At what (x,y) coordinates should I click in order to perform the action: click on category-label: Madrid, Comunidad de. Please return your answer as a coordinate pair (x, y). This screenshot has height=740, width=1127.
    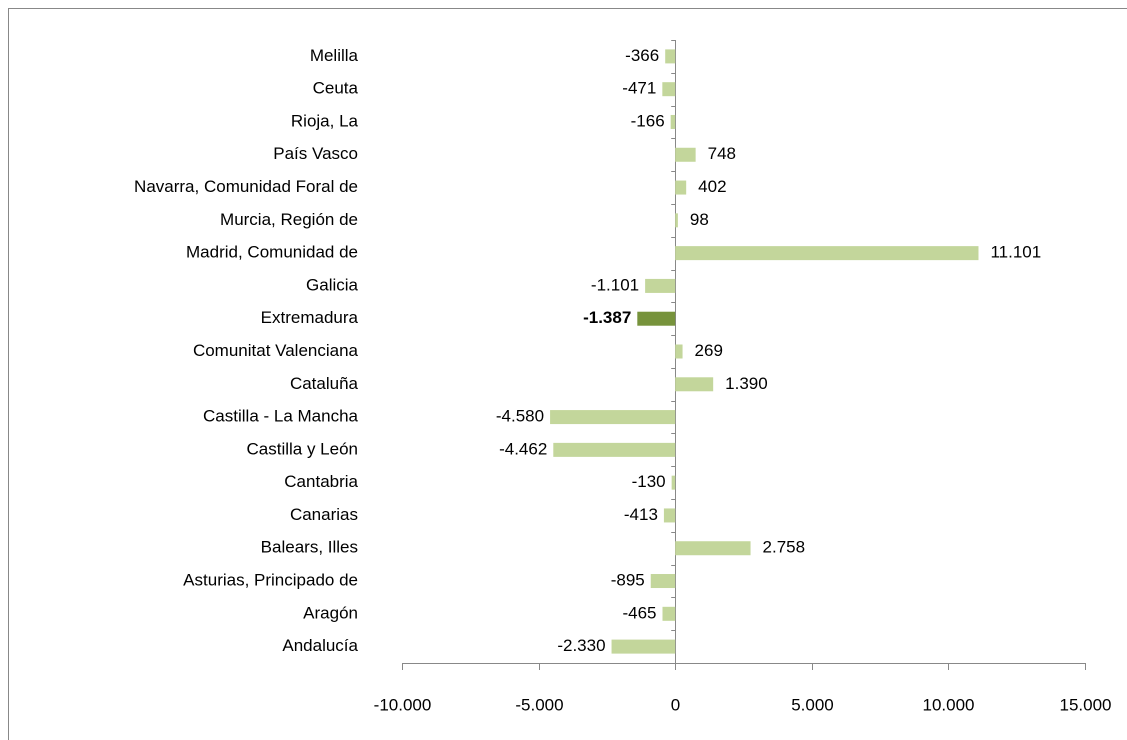
    Looking at the image, I should click on (272, 252).